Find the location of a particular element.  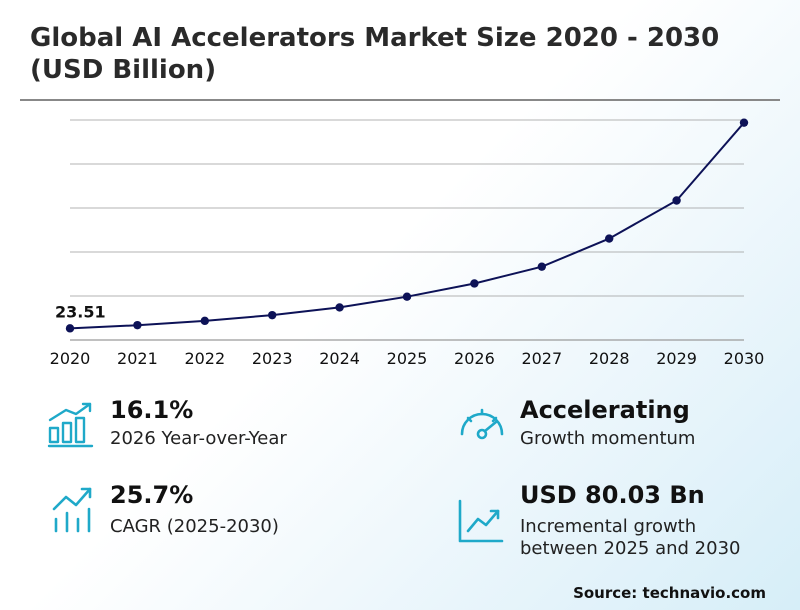

data-label: 23.51 is located at coordinates (80, 311).